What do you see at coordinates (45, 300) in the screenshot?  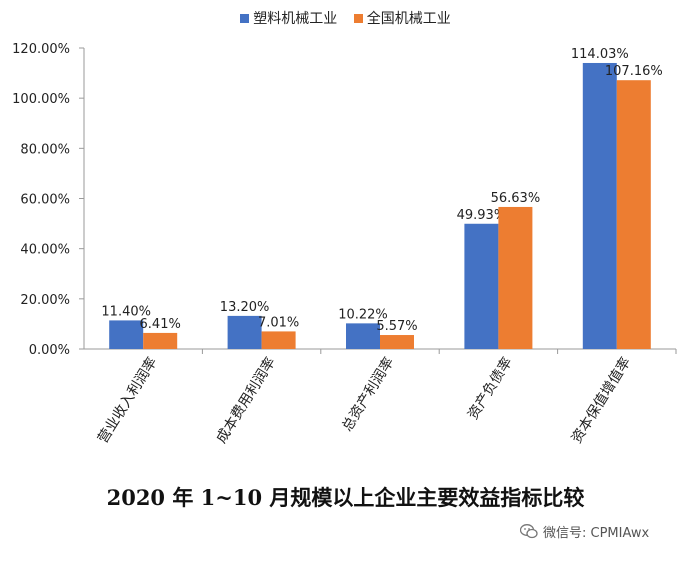 I see `y-tick-label: 20.00%` at bounding box center [45, 300].